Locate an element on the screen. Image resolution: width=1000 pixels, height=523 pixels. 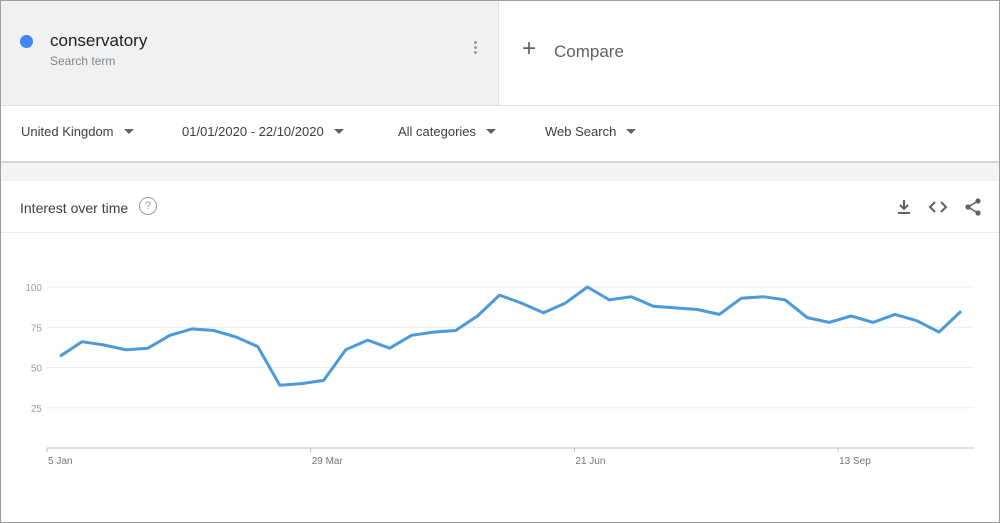
search-term-name: conservatory is located at coordinates (99, 40).